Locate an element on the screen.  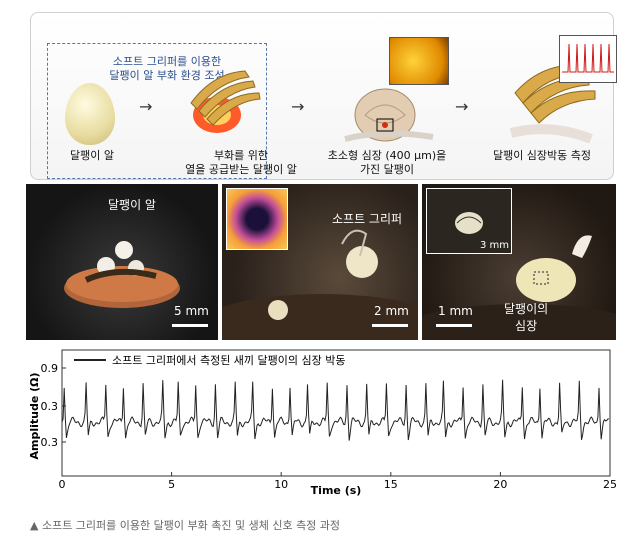
inset-scale-label: 3 mm is located at coordinates (495, 245).